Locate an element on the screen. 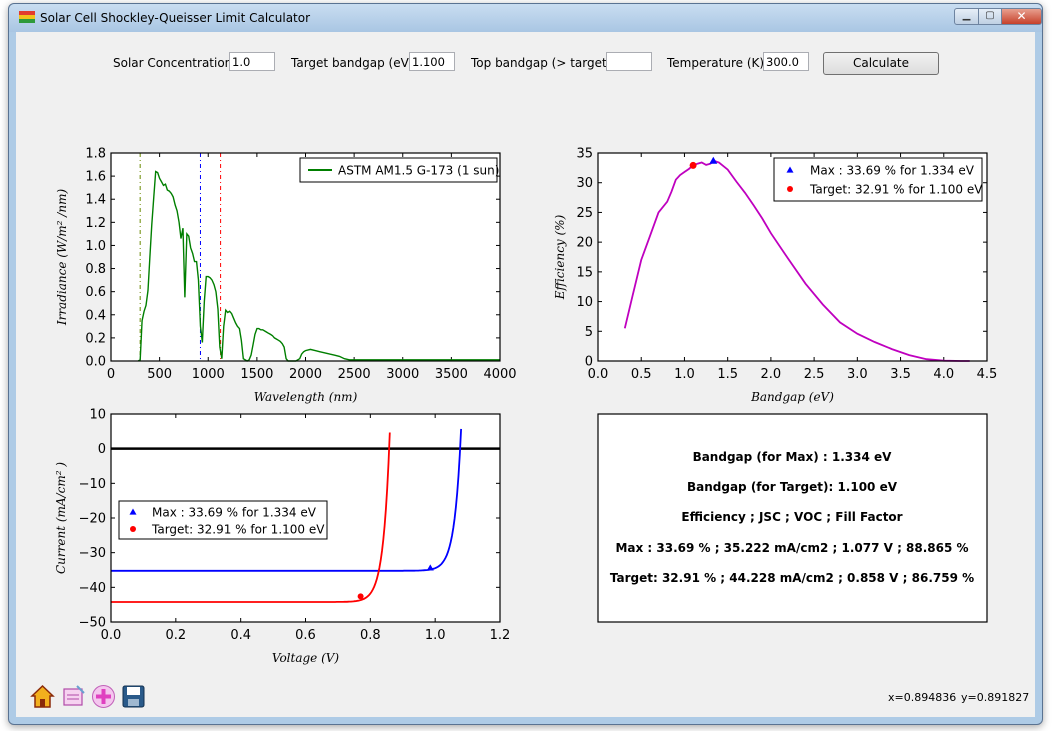 This screenshot has width=1053, height=731. x-axis-label: Wavelength (nm) is located at coordinates (306, 397).